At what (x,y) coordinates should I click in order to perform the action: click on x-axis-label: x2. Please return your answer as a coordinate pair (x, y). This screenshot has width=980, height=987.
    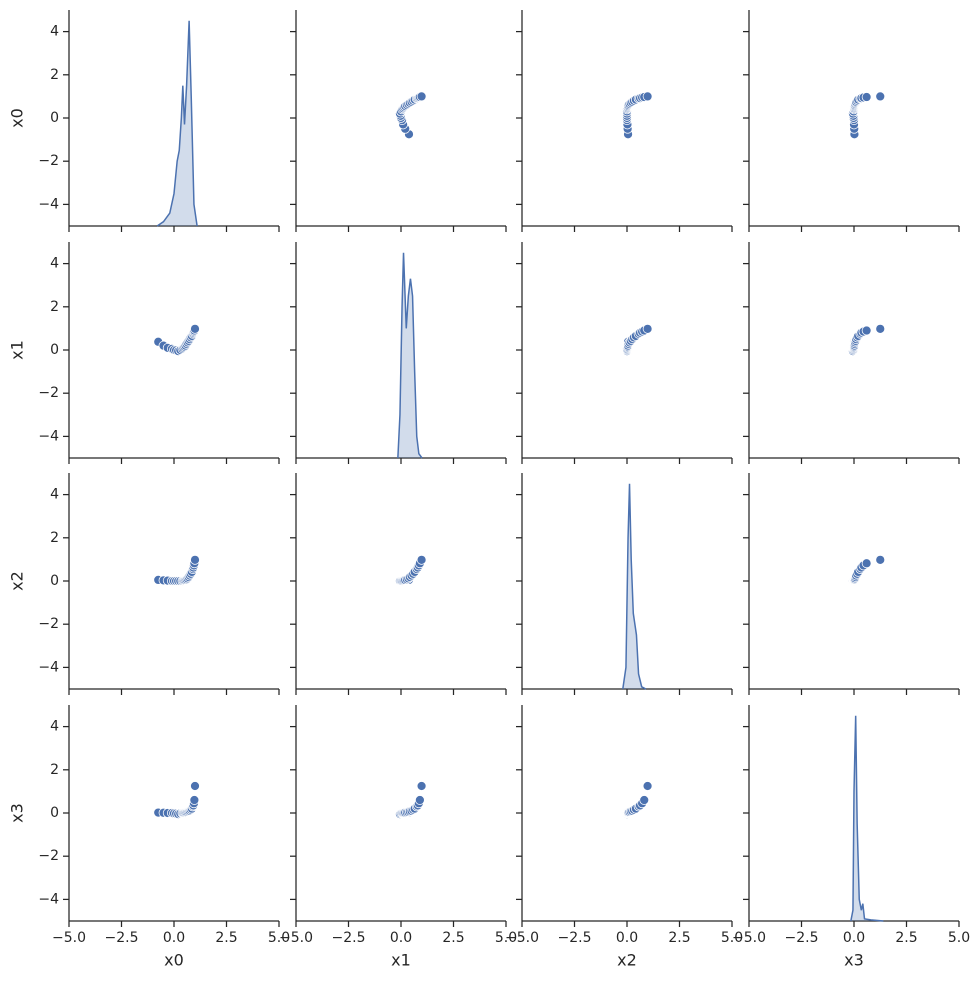
    Looking at the image, I should click on (627, 960).